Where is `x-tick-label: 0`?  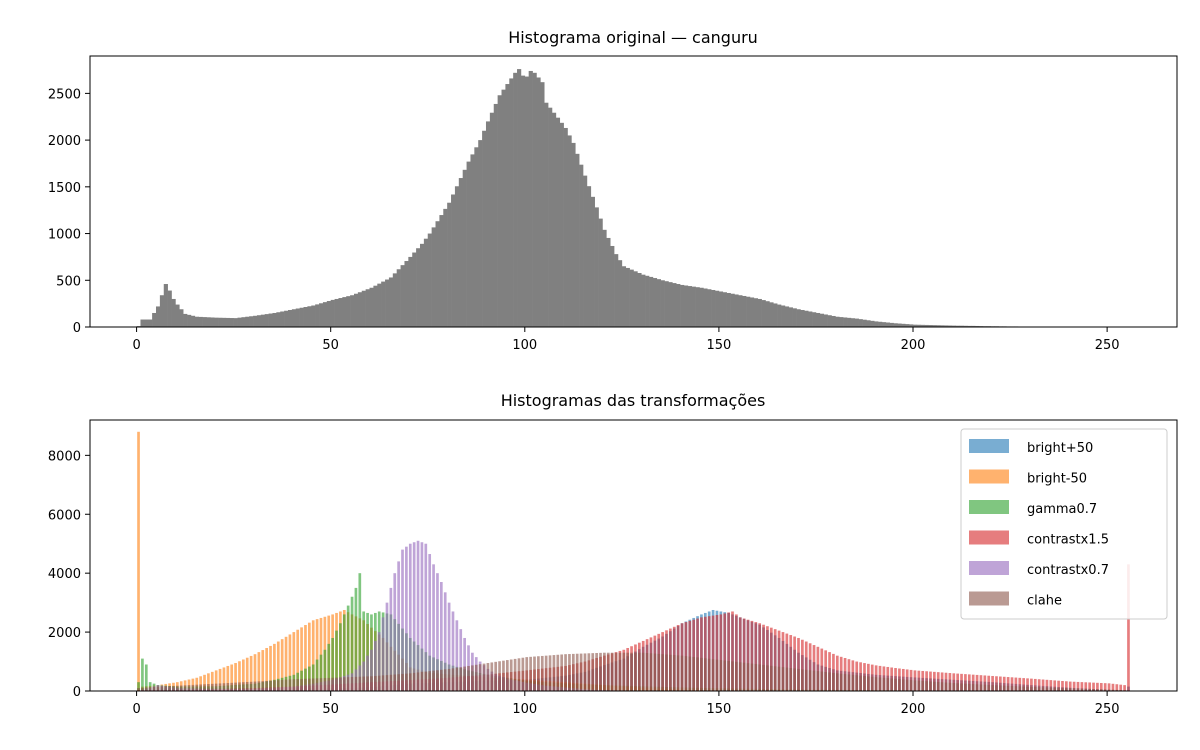
x-tick-label: 0 is located at coordinates (136, 709).